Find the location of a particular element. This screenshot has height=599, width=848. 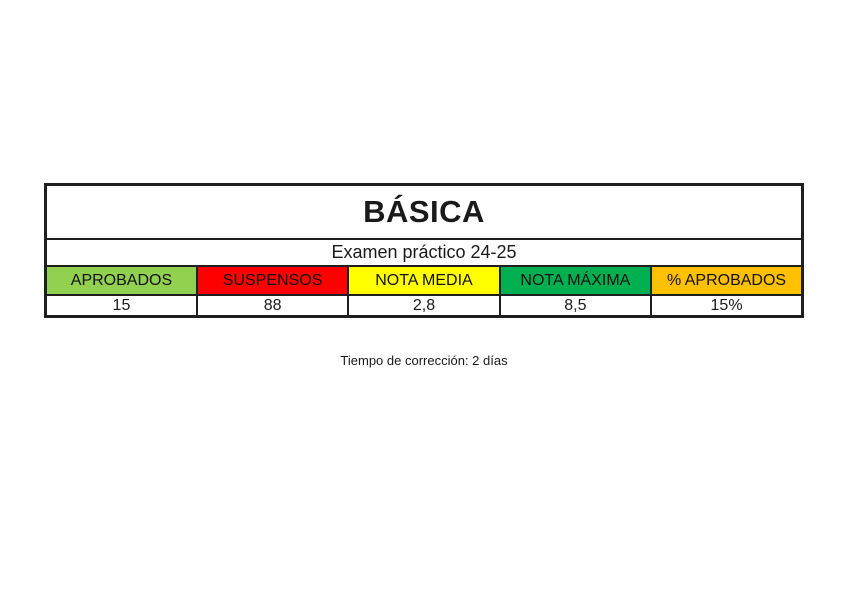

value-aprobados: 15 is located at coordinates (121, 306).